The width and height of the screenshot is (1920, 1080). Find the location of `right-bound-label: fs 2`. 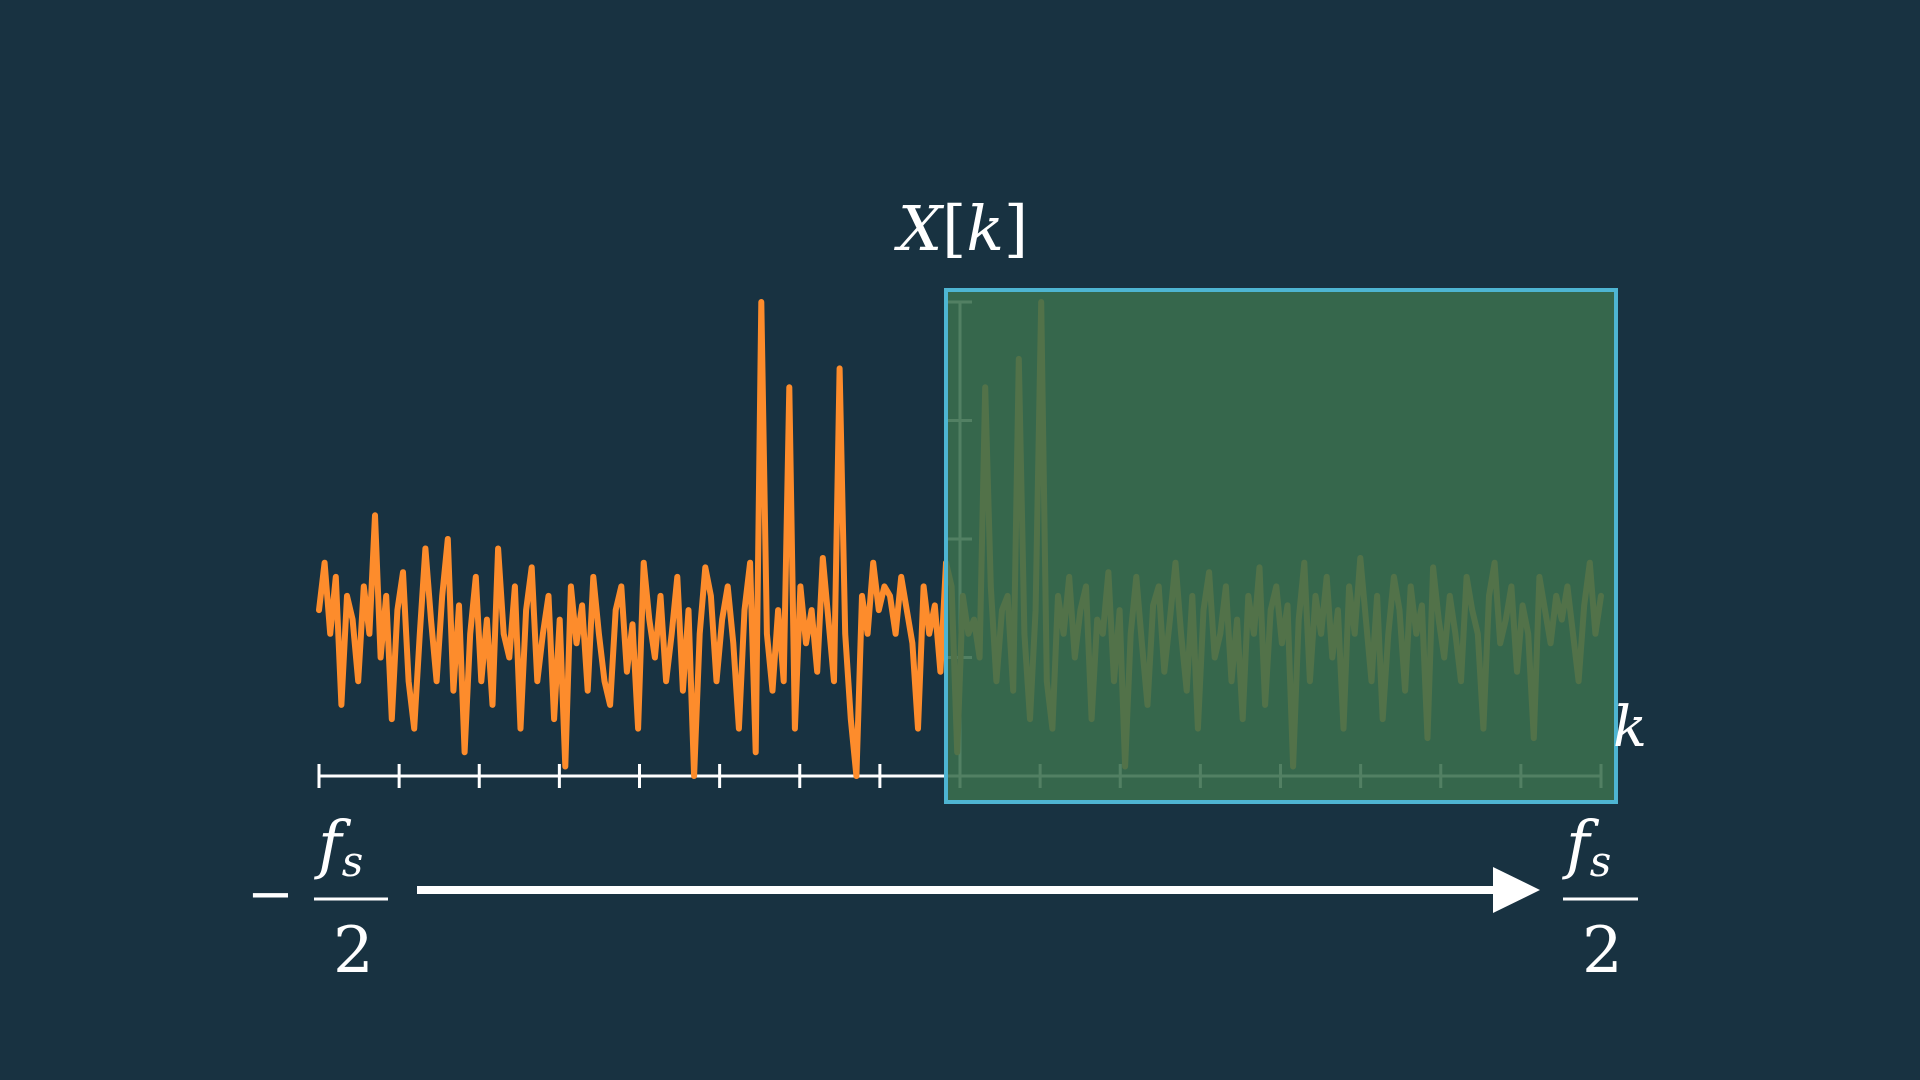

right-bound-label: fs 2 is located at coordinates (1600, 898).